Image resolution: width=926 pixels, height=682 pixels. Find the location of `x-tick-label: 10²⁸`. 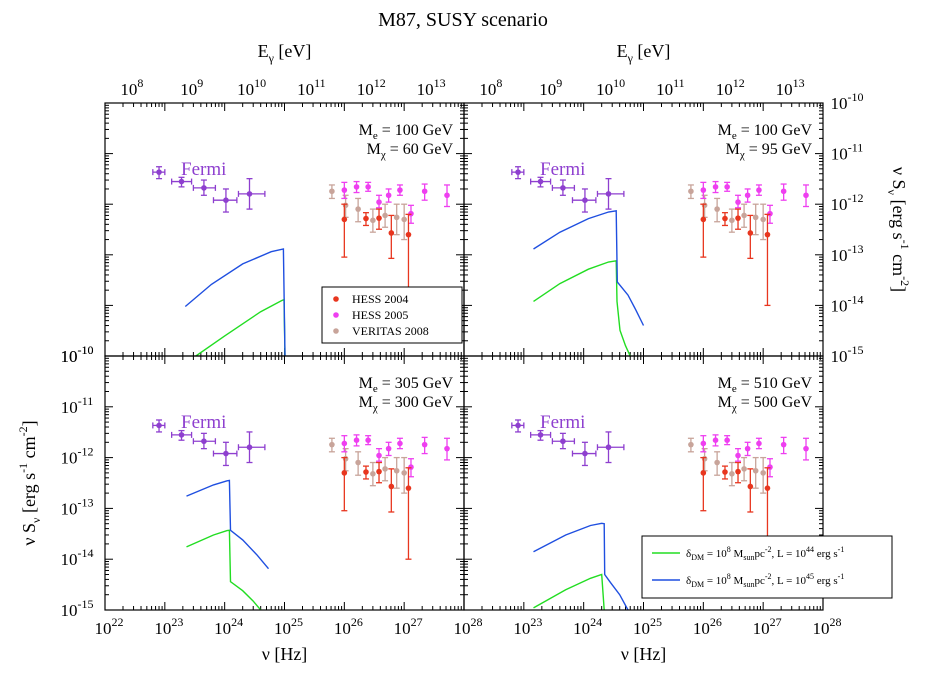

x-tick-label: 10²⁸ is located at coordinates (468, 626).